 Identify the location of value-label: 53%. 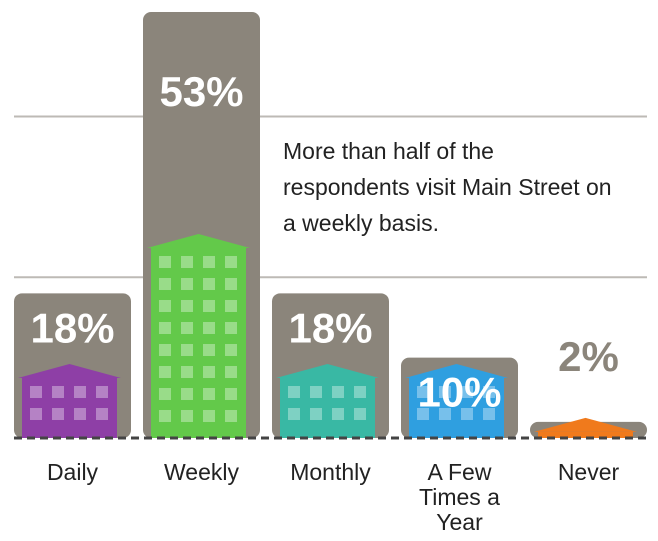
(201, 91).